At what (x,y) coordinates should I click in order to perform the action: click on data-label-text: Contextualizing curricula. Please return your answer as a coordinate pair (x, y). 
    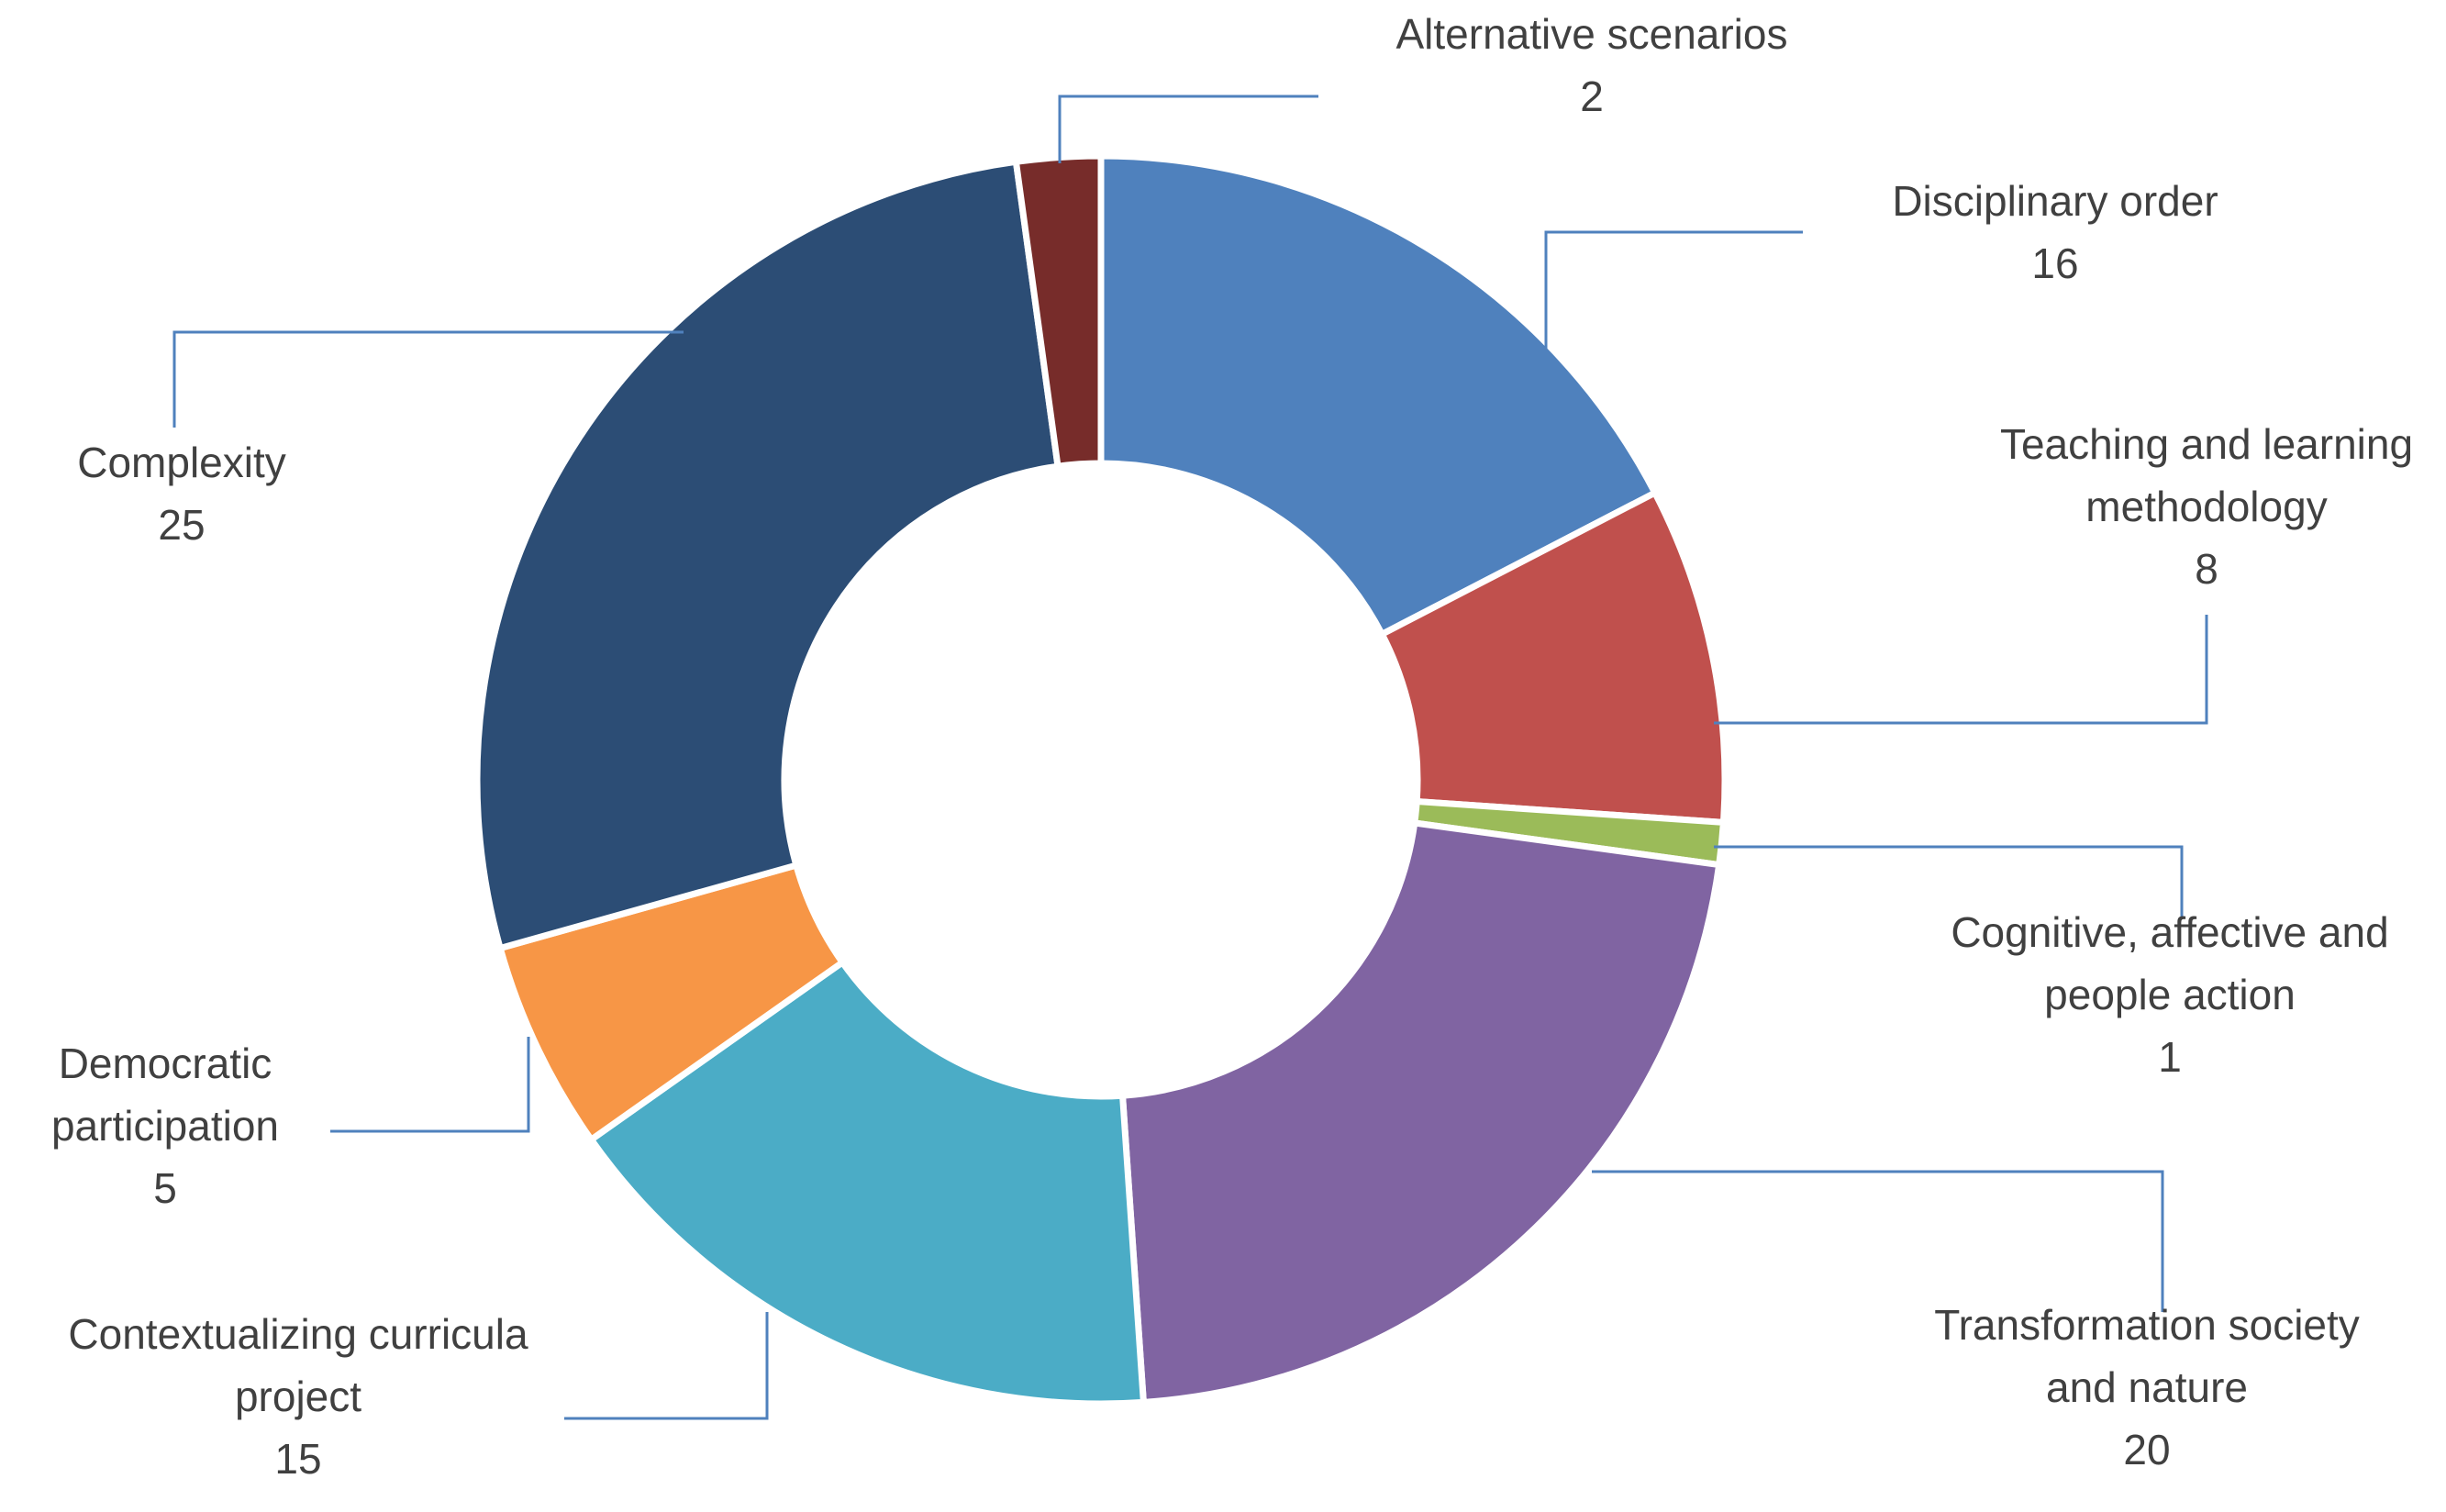
    Looking at the image, I should click on (298, 1334).